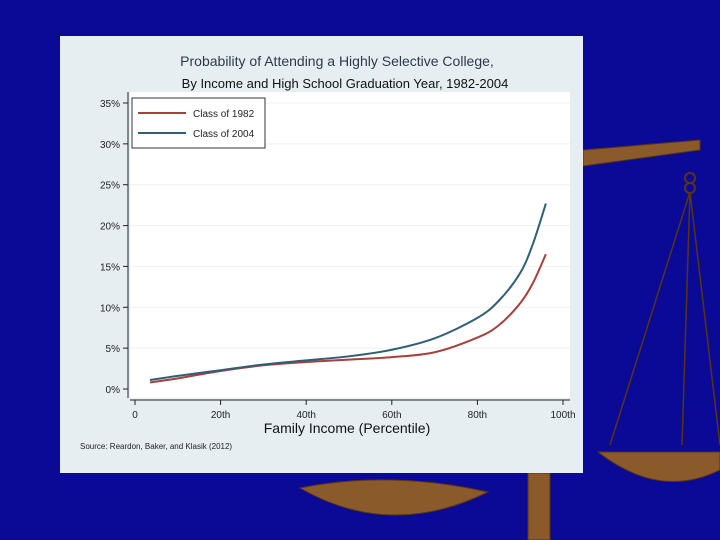  What do you see at coordinates (110, 267) in the screenshot?
I see `y-tick-label: 15%` at bounding box center [110, 267].